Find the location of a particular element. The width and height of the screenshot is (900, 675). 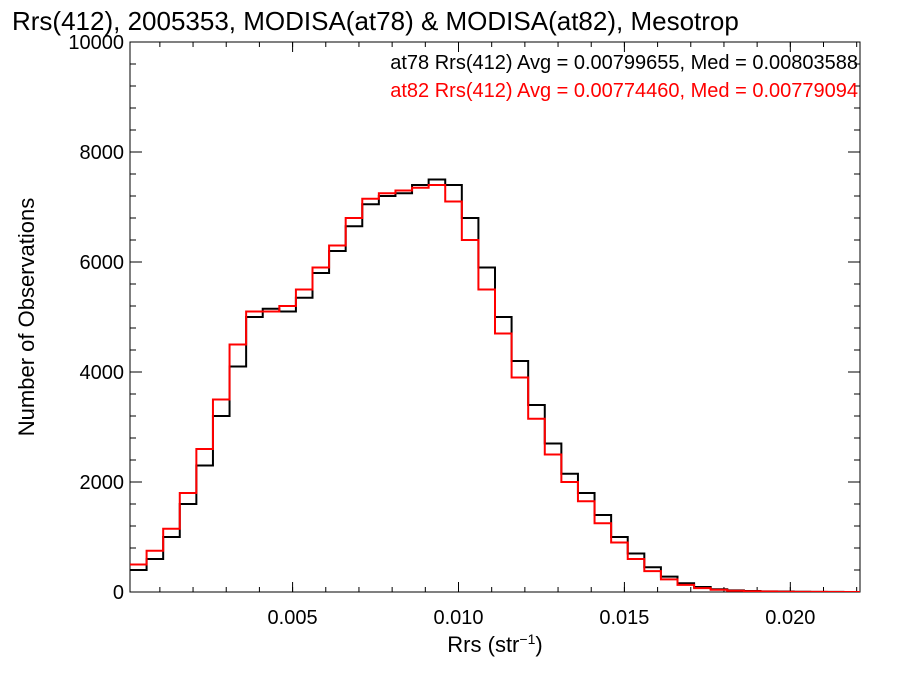

y-tick-label: 10000 is located at coordinates (96, 43).